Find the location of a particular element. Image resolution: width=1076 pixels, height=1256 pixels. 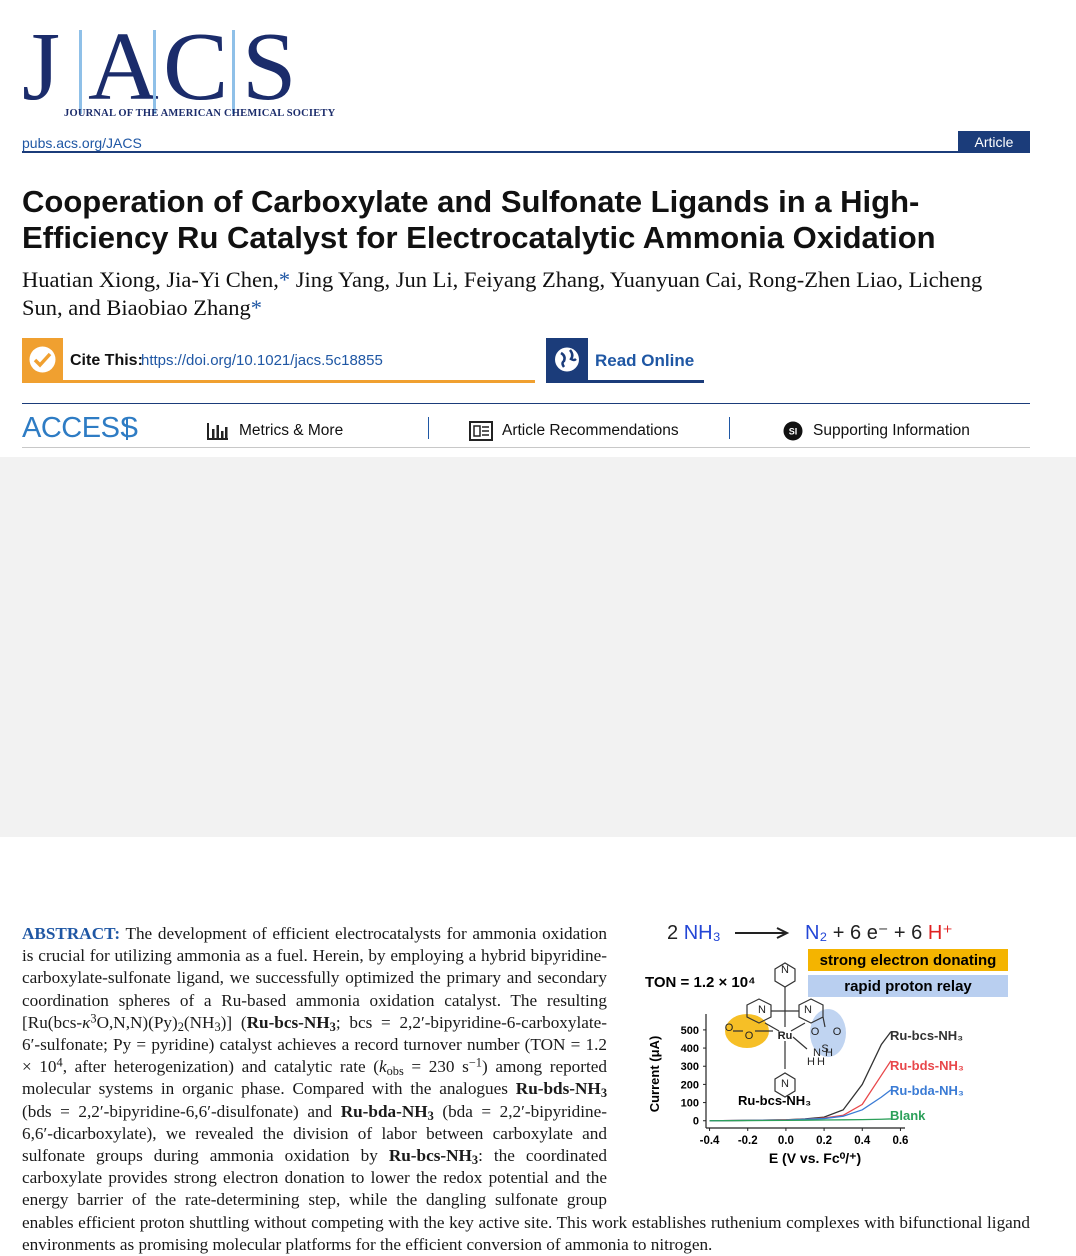

x-tick-label: 0.6 is located at coordinates (900, 1141).